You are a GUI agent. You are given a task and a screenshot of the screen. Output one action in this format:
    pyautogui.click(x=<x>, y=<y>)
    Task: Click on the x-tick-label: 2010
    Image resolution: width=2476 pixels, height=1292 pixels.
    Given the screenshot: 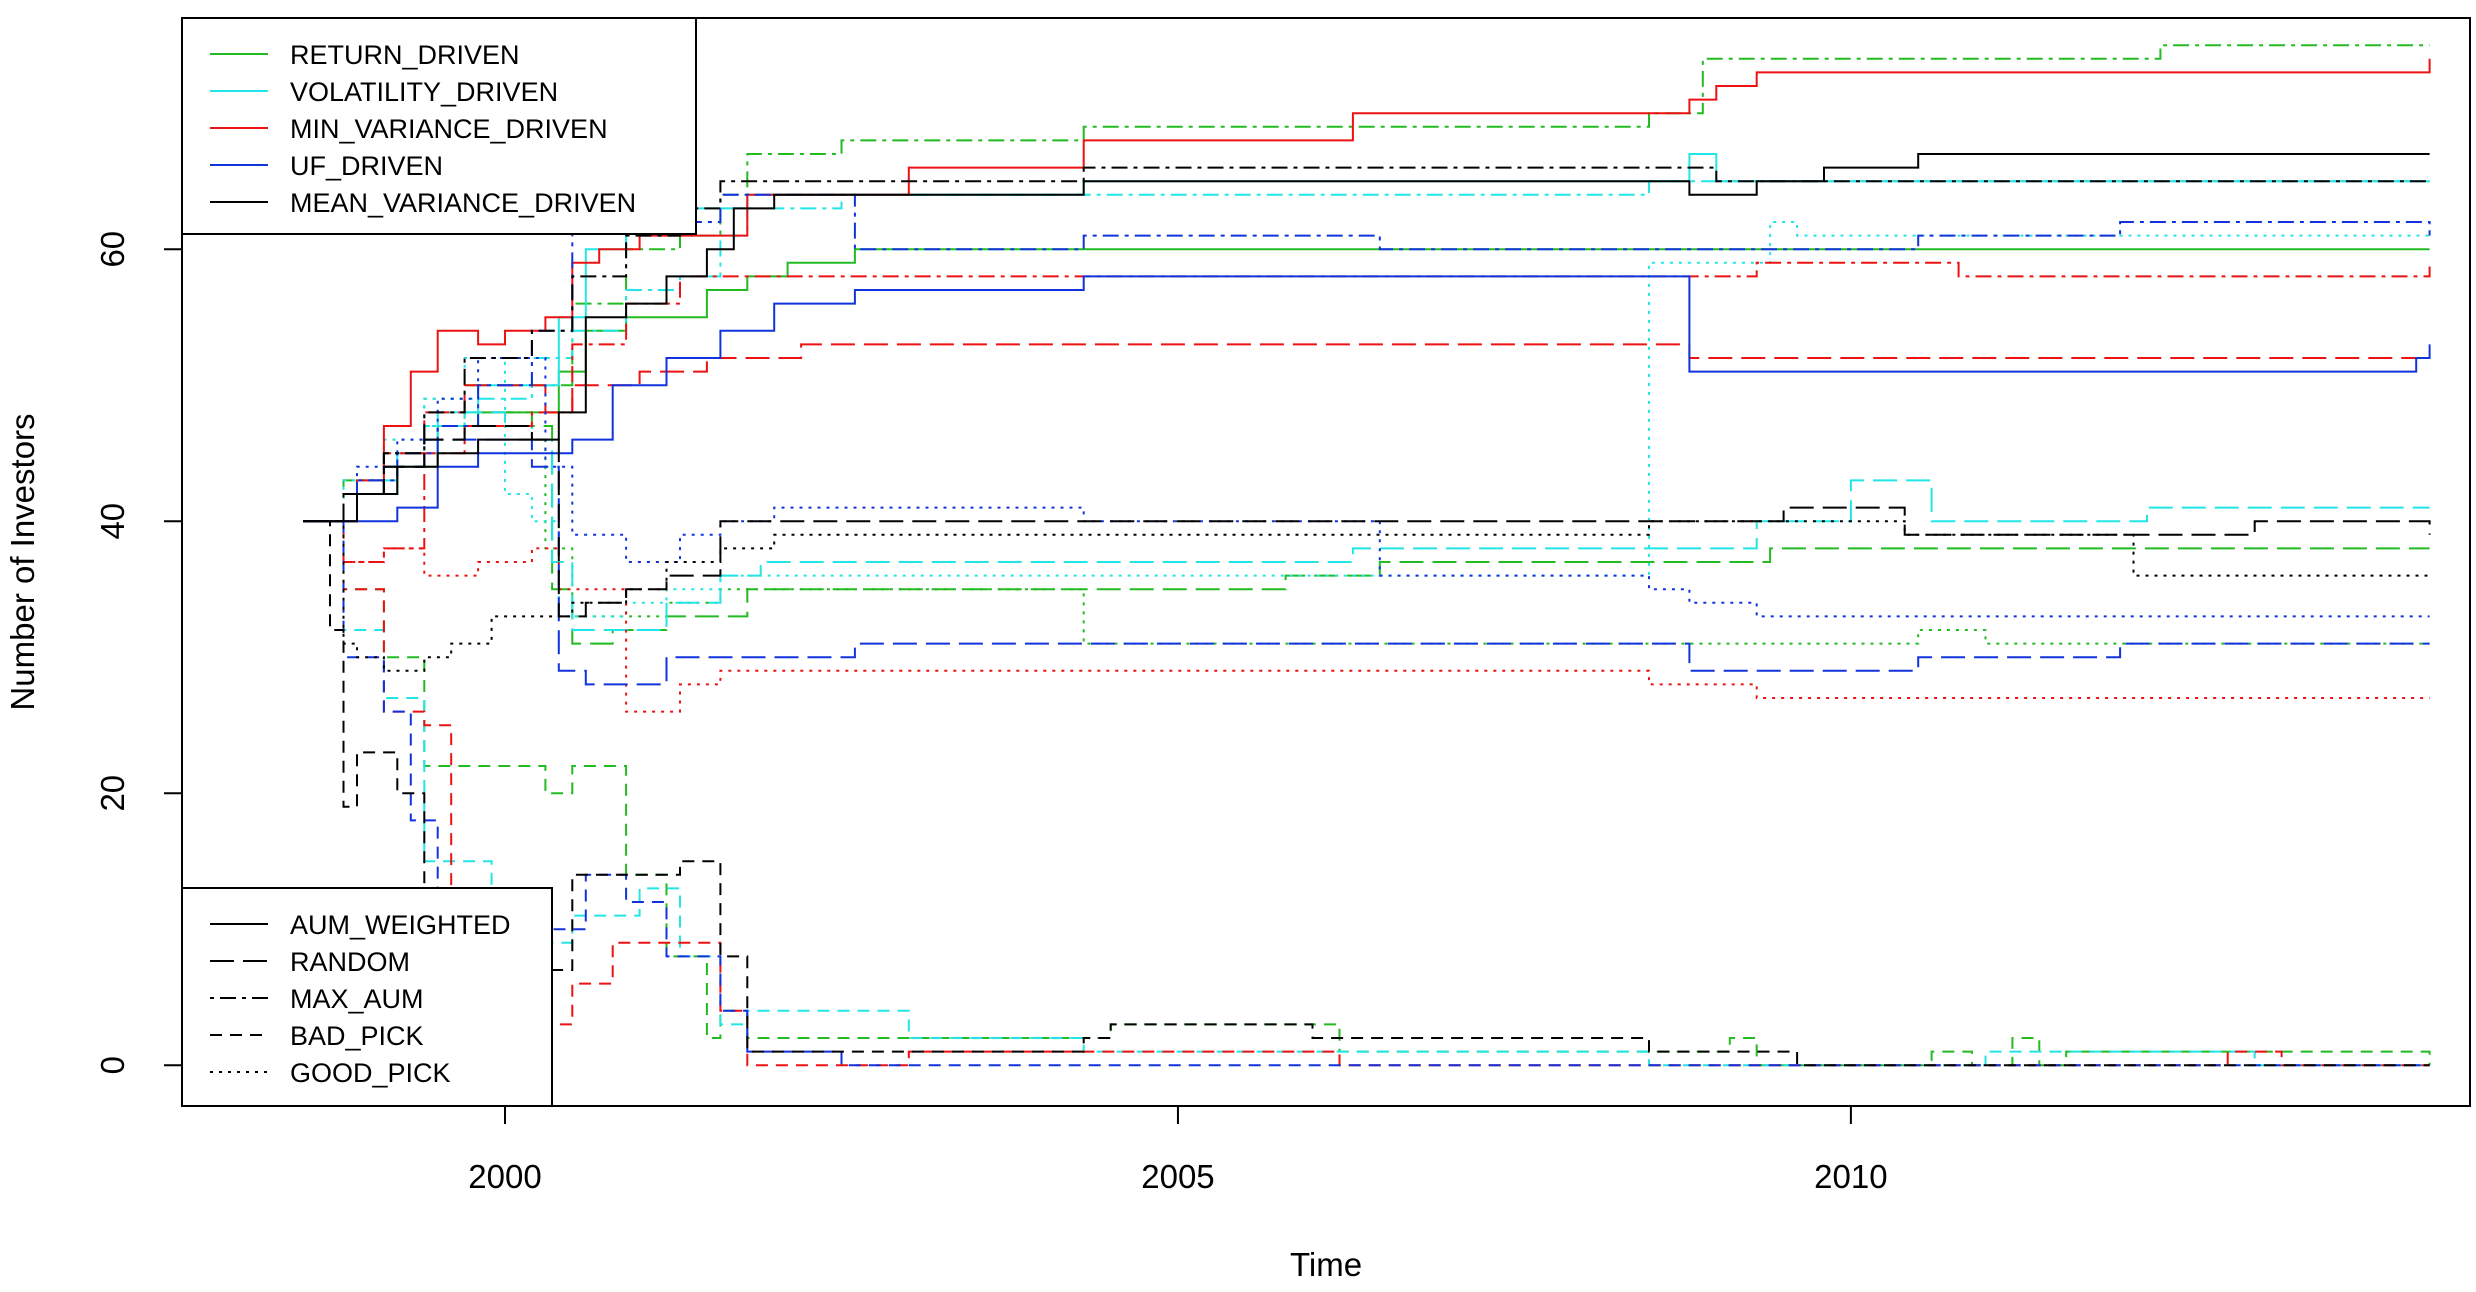 What is the action you would take?
    pyautogui.click(x=1850, y=1176)
    